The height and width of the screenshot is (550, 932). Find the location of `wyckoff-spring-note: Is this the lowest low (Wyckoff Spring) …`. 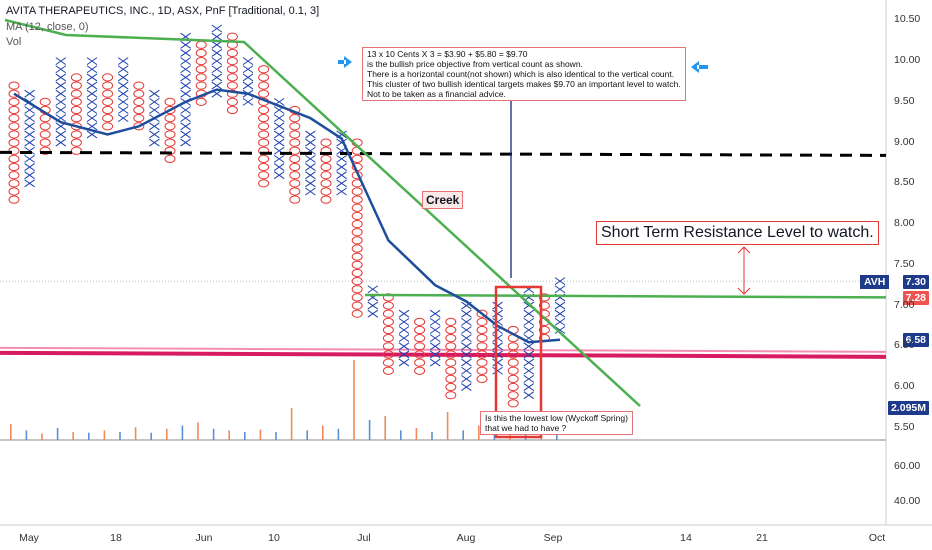

wyckoff-spring-note: Is this the lowest low (Wyckoff Spring) … is located at coordinates (556, 423).